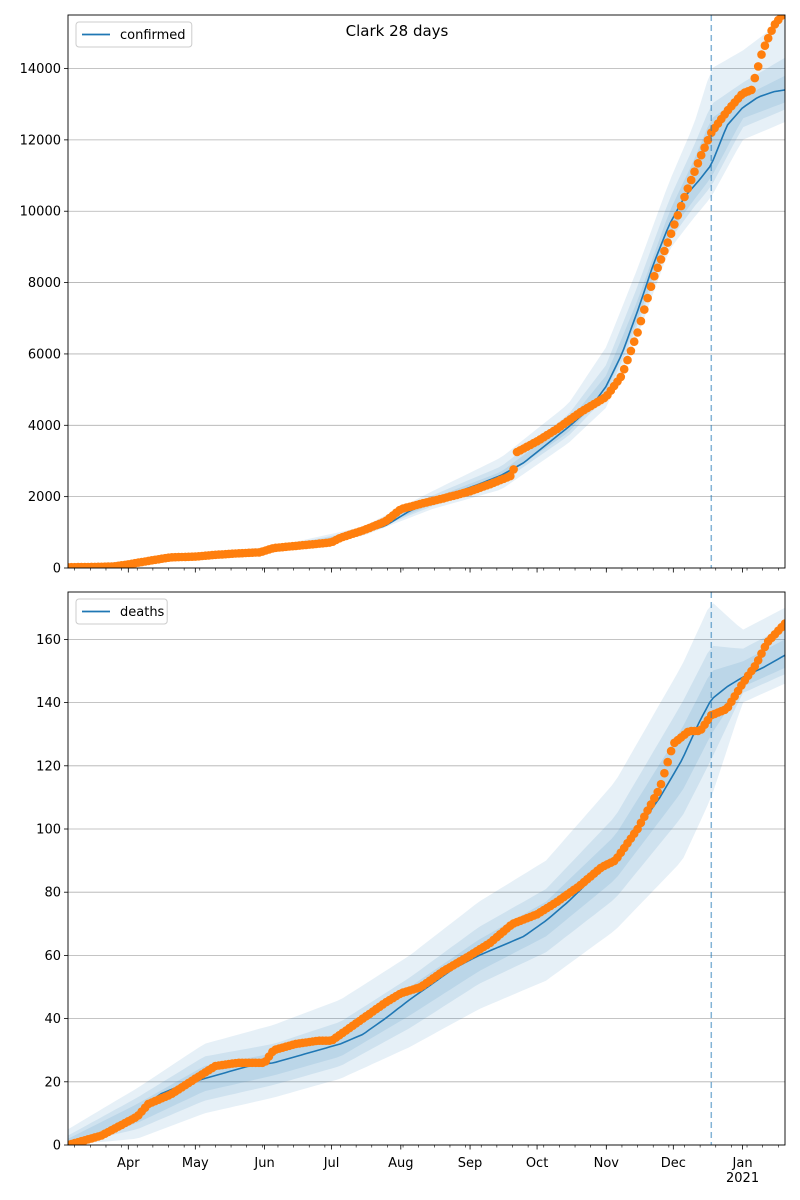 The height and width of the screenshot is (1200, 800). What do you see at coordinates (48, 640) in the screenshot?
I see `y-tick-label: 160` at bounding box center [48, 640].